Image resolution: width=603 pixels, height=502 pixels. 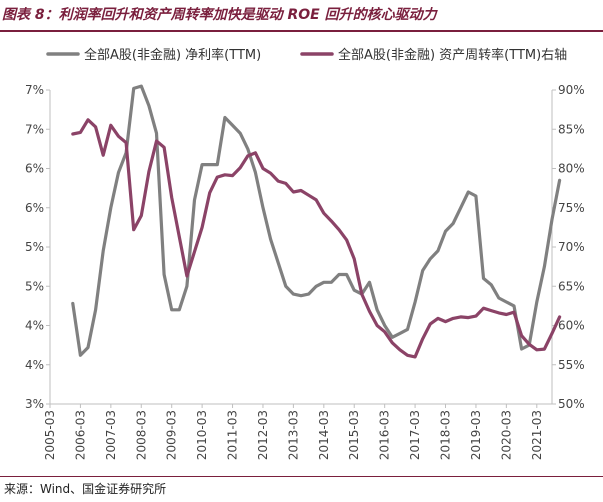 I want to click on legend-label: 全部A股(非金融) 净利率(TTM), so click(x=172, y=55).